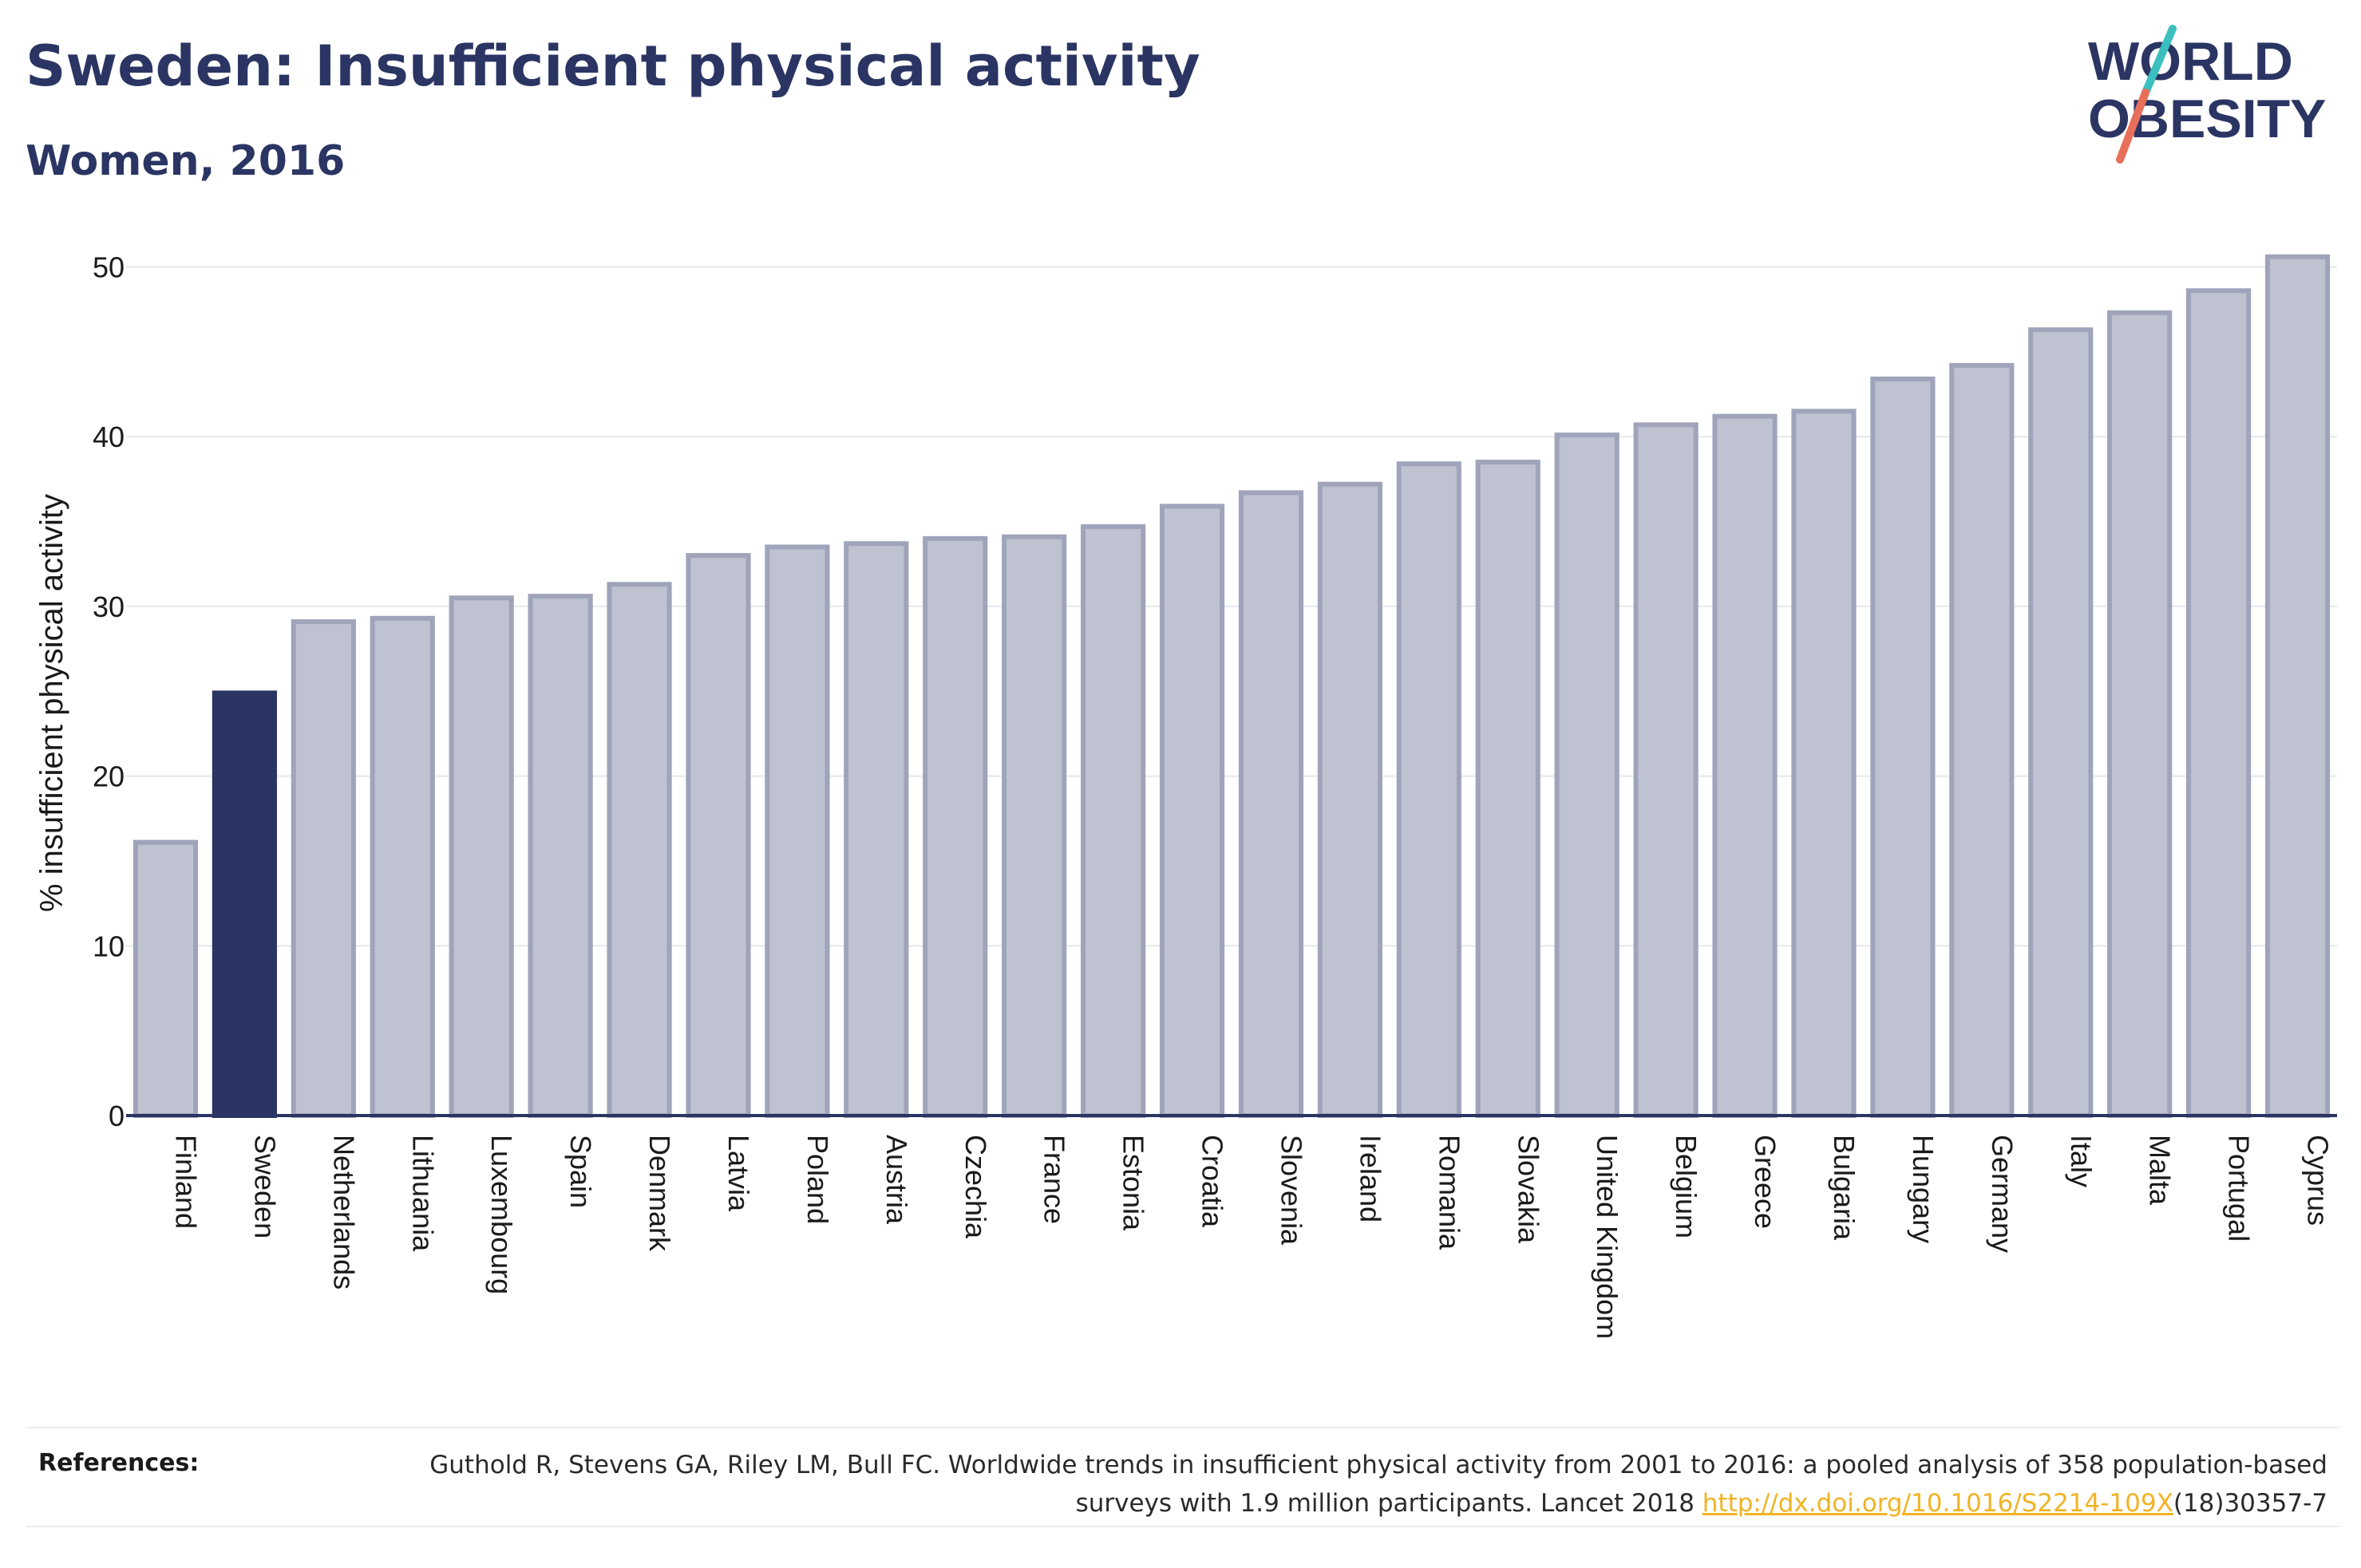 This screenshot has height=1568, width=2361. What do you see at coordinates (1449, 1192) in the screenshot?
I see `x-tick-label: Romania` at bounding box center [1449, 1192].